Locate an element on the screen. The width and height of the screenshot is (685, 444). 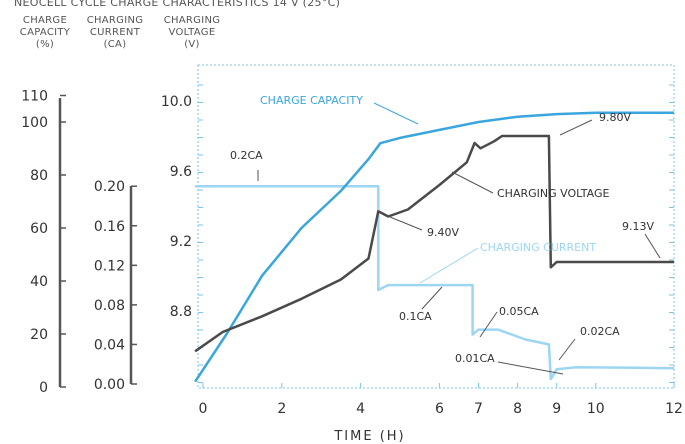
annotation-0-05ca: 0.05CA is located at coordinates (519, 311).